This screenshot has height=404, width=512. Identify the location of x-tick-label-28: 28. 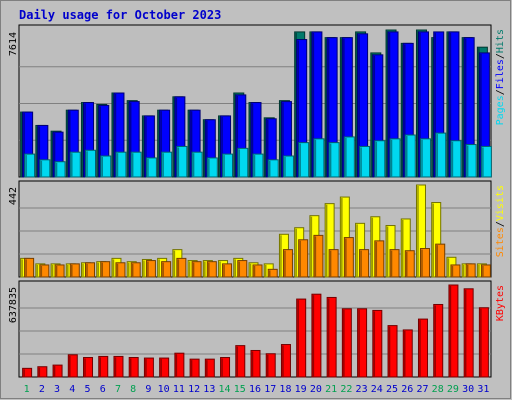
(438, 389).